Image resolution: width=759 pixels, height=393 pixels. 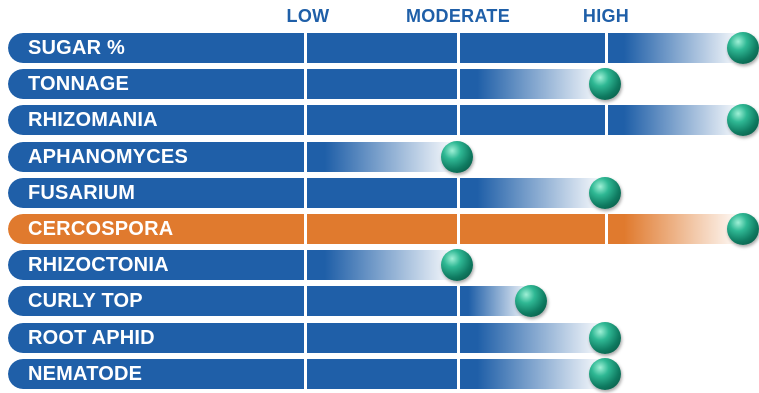 I want to click on level-label-high: HIGH, so click(x=606, y=16).